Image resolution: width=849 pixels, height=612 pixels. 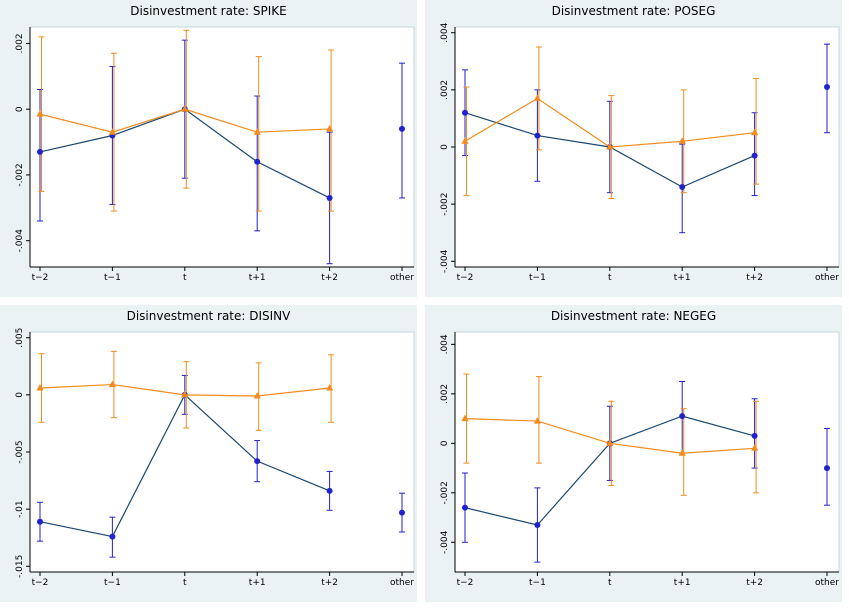 I want to click on panel-title: Disinvestment rate: NEGEG, so click(x=633, y=316).